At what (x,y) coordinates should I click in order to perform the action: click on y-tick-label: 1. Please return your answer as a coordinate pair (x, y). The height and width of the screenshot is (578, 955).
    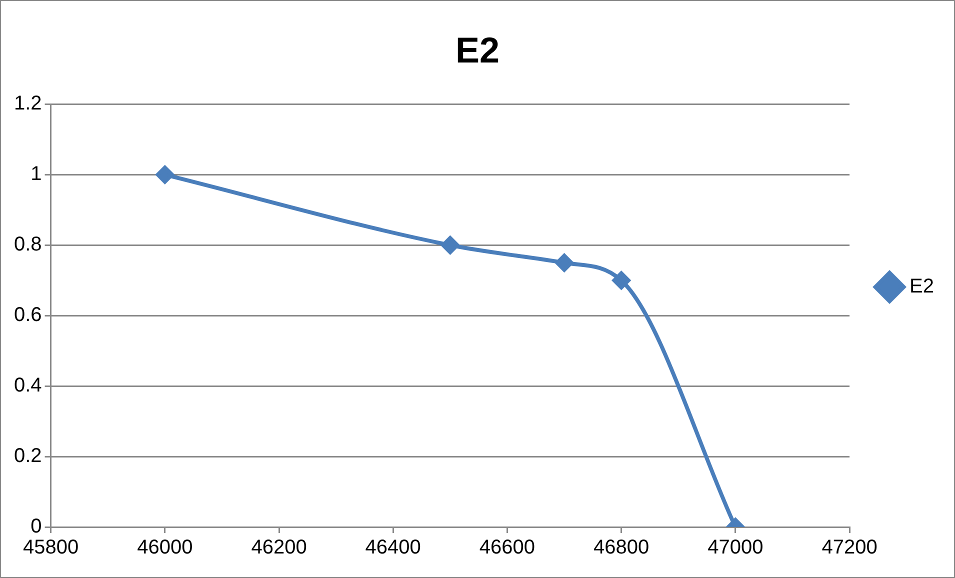
    Looking at the image, I should click on (36, 174).